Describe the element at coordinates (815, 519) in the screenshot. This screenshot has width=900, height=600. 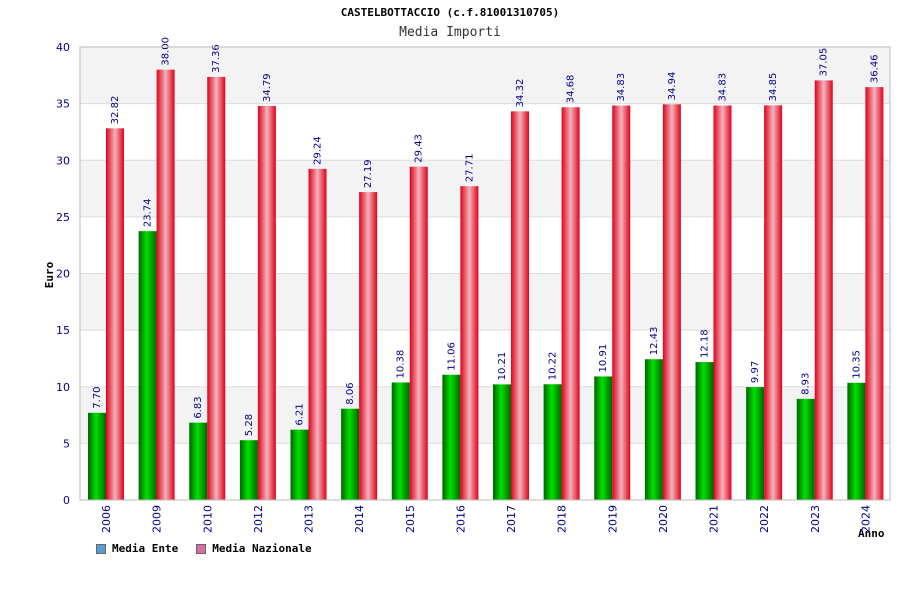
I see `x-tick-label: 2023` at that location.